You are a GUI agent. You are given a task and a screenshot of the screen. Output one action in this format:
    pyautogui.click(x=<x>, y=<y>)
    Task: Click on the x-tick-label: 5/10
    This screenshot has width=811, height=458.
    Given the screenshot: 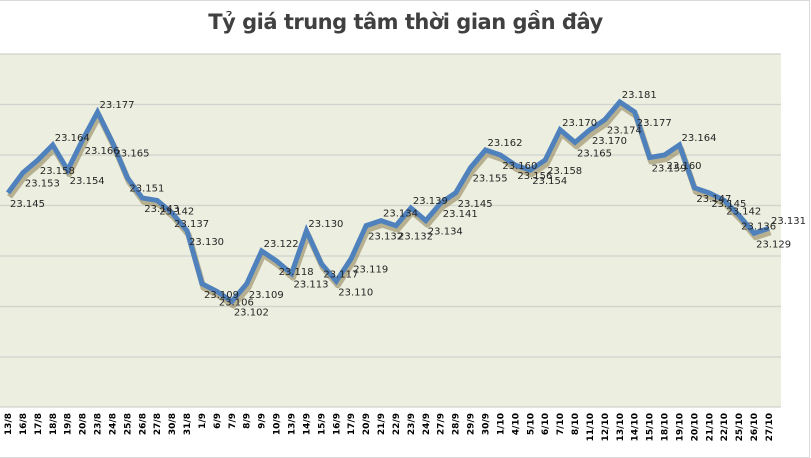 What is the action you would take?
    pyautogui.click(x=531, y=424)
    